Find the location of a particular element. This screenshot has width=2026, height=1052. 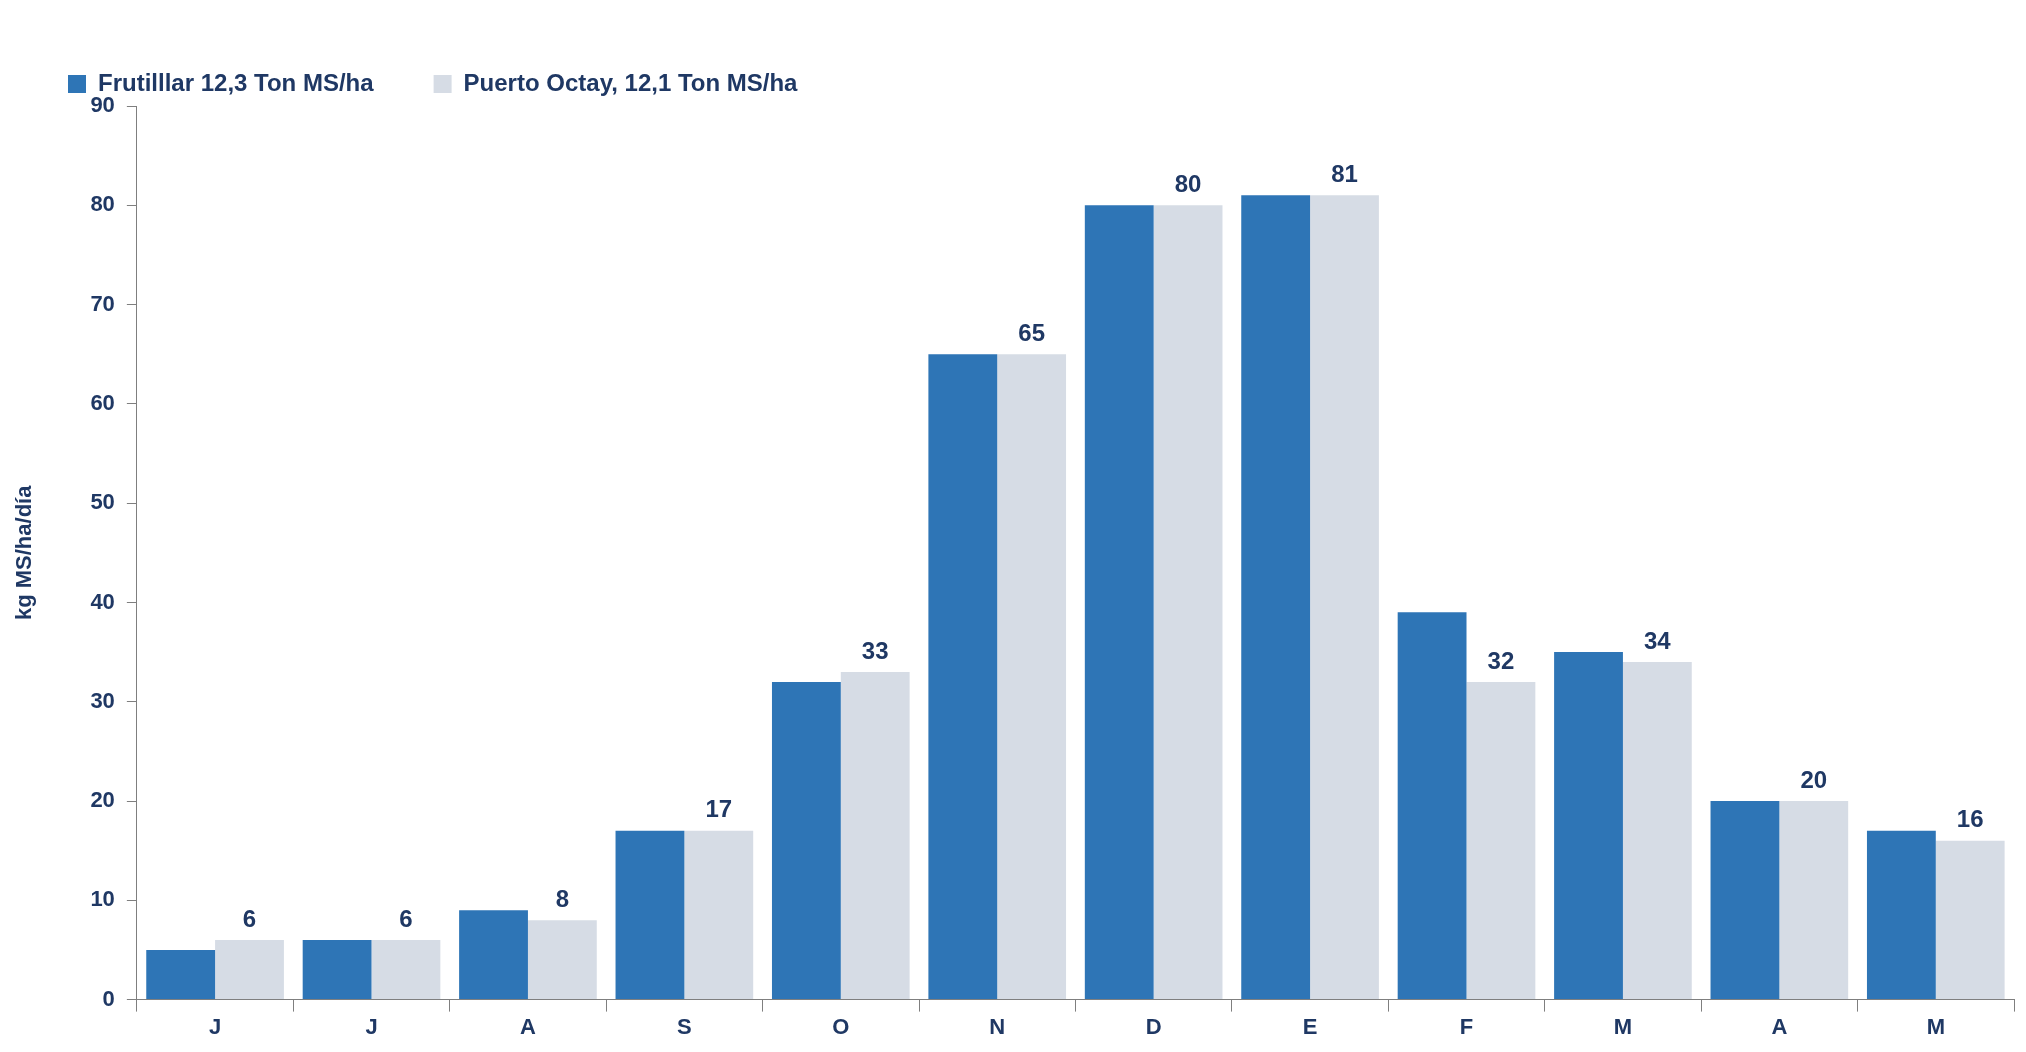

data-label: 65 is located at coordinates (1031, 332).